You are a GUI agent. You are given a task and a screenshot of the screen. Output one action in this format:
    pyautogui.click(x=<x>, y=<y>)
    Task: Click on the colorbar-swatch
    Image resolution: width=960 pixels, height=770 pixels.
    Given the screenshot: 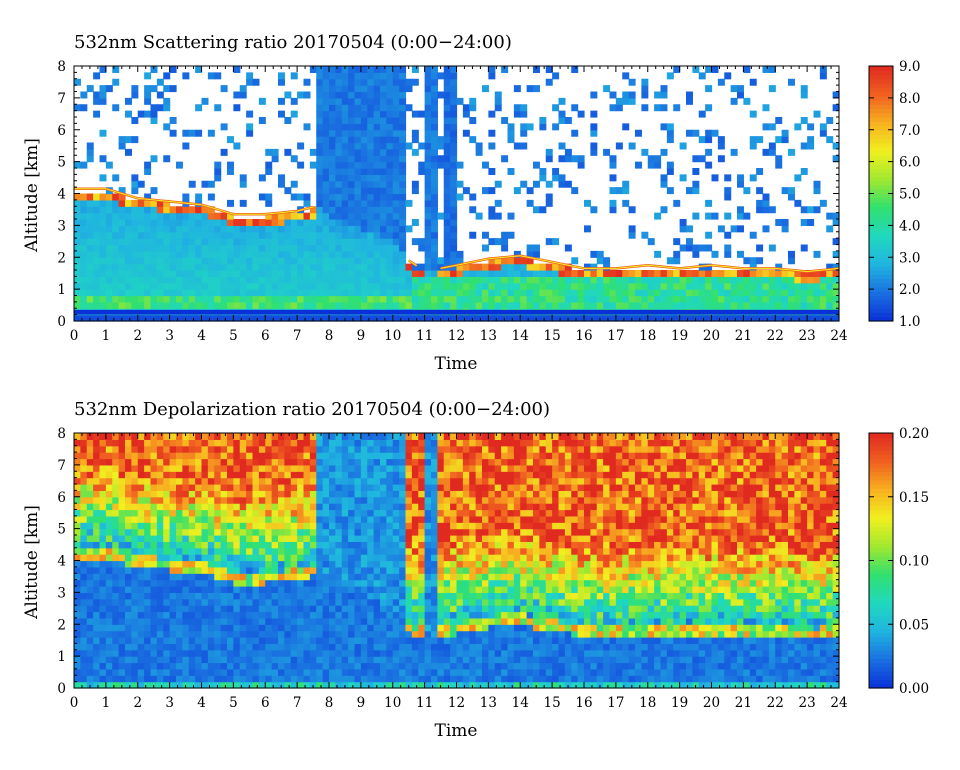 What is the action you would take?
    pyautogui.click(x=881, y=272)
    